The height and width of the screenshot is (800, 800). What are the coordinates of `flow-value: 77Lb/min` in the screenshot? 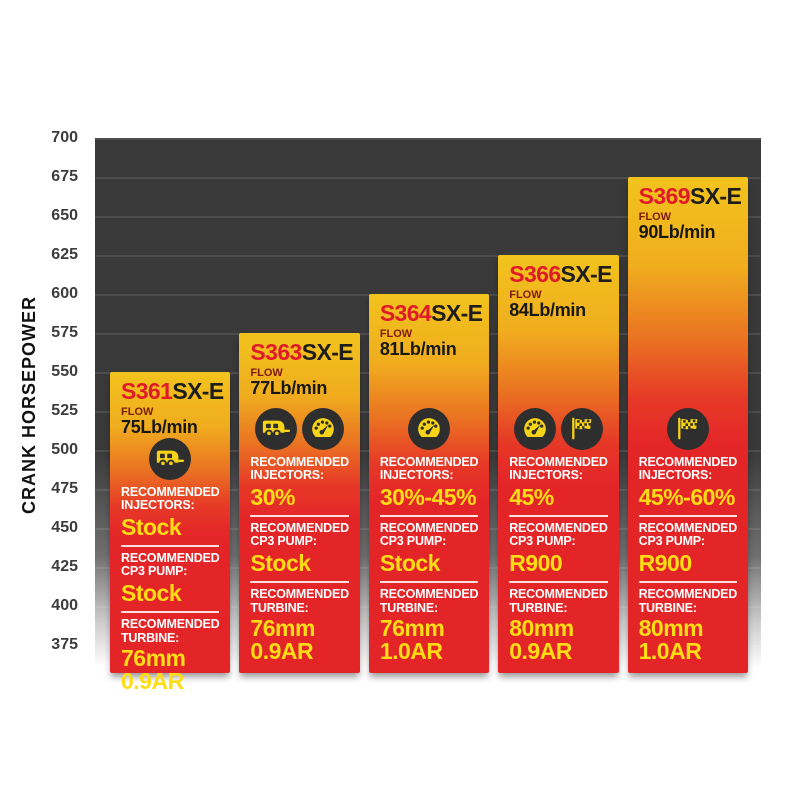 It's located at (289, 388).